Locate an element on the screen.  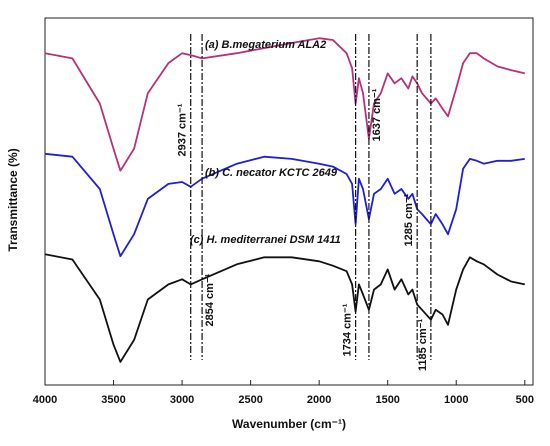
peak-label: 1185 cm⁻¹ is located at coordinates (423, 345).